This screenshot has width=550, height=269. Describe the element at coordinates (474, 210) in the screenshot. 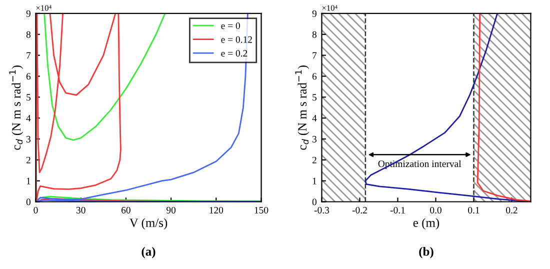

I see `x-tick-label: 0.1` at that location.